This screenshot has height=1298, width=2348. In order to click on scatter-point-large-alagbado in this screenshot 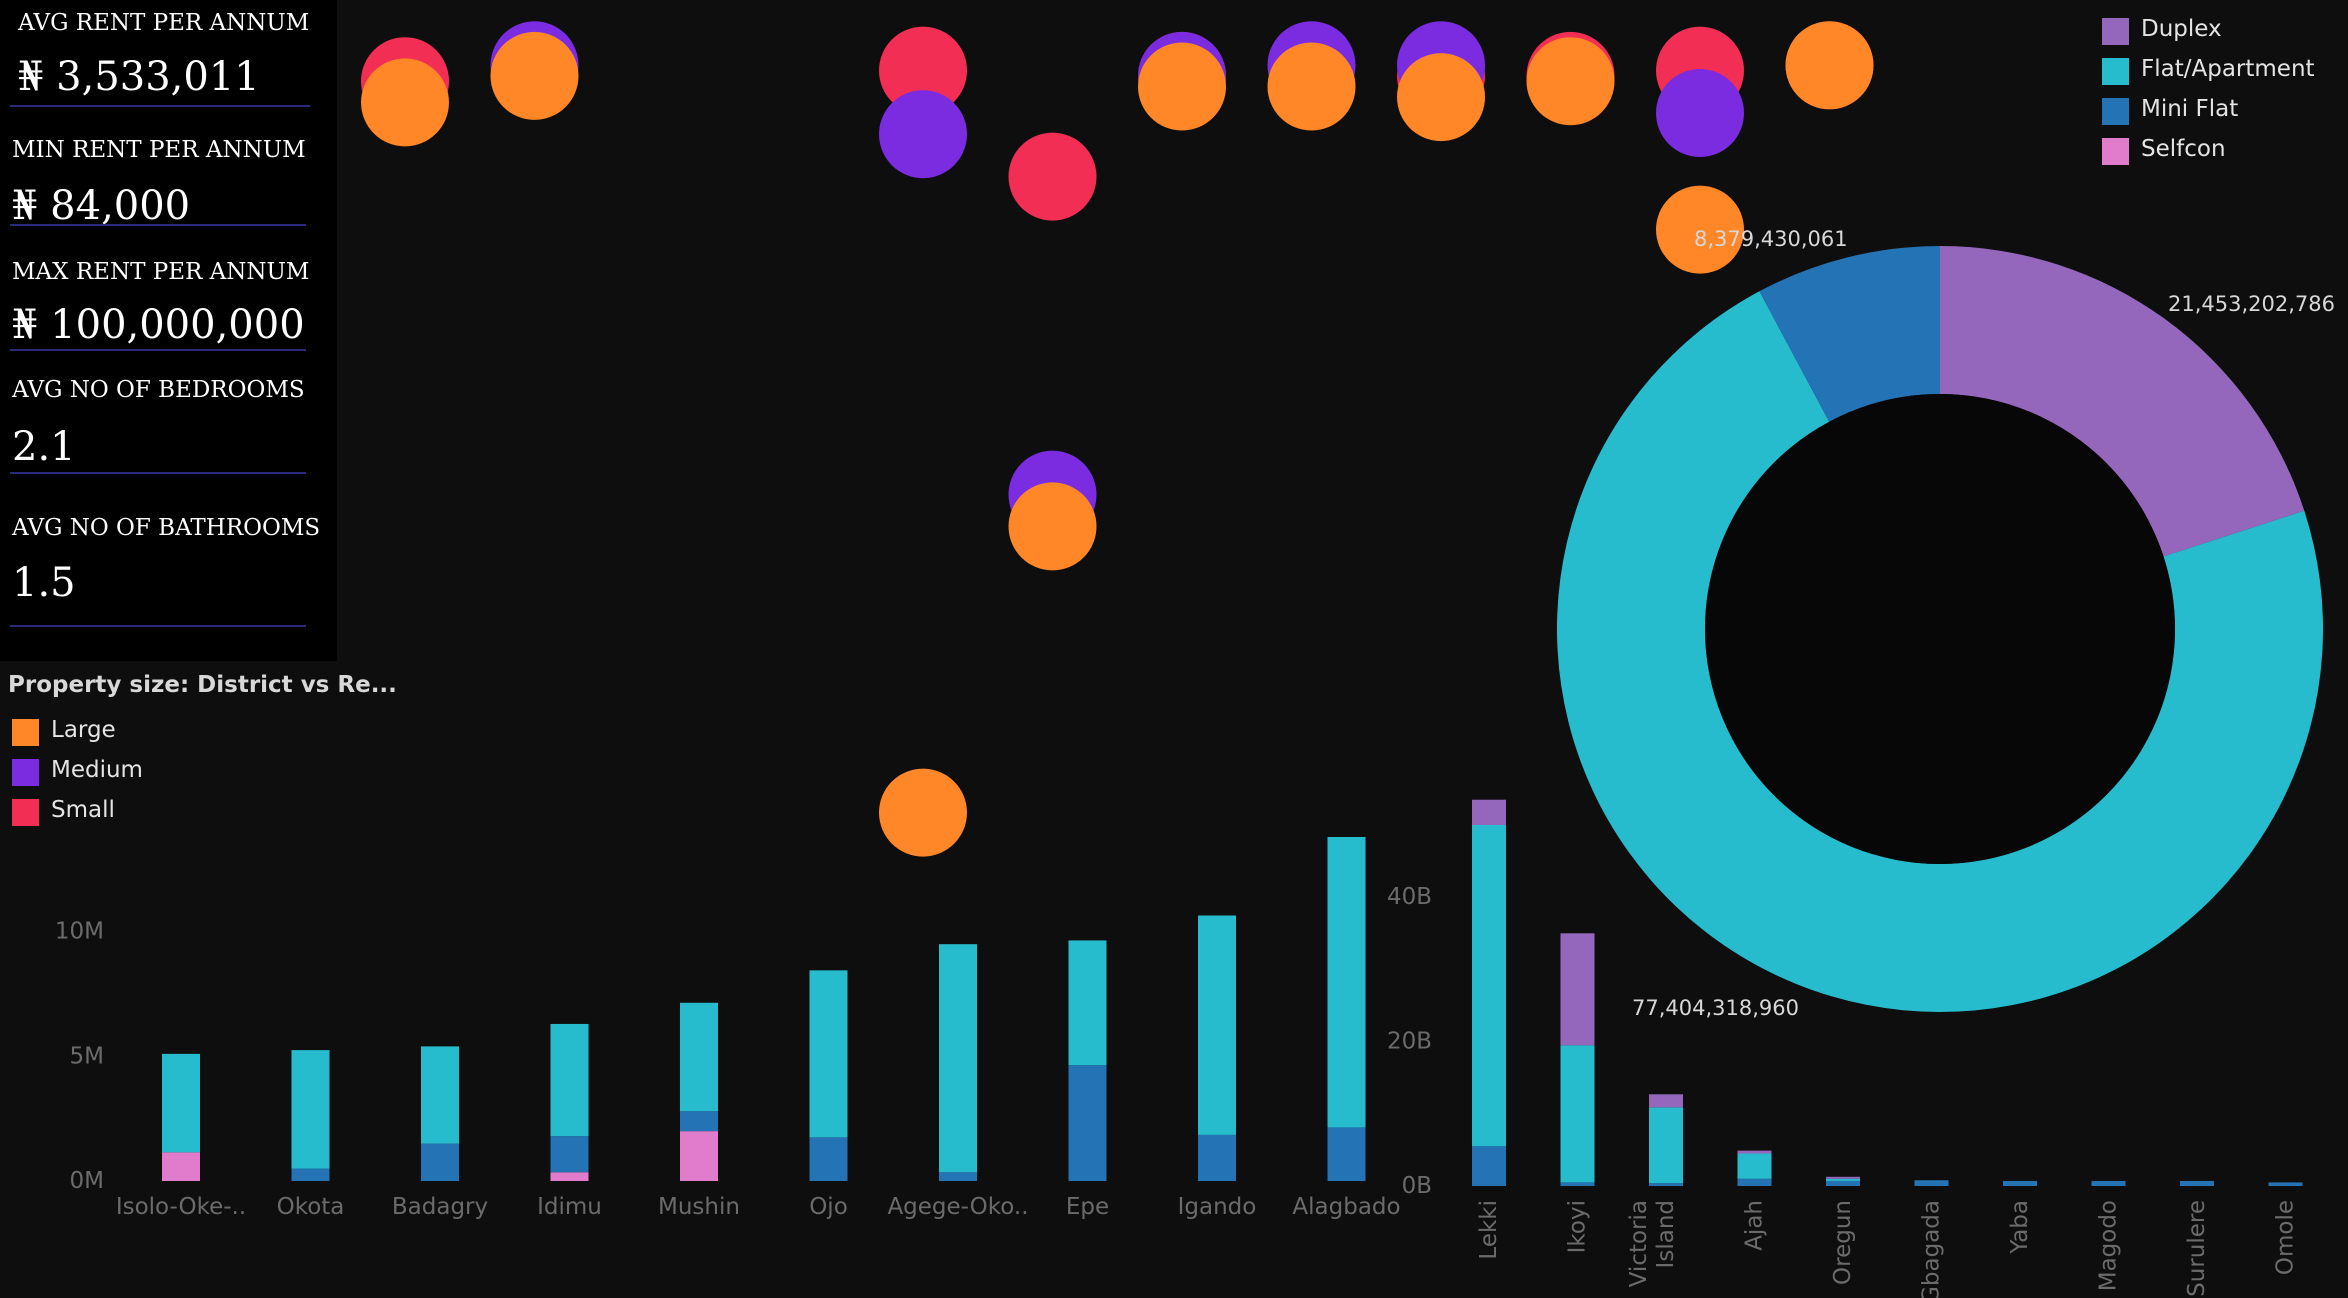, I will do `click(1570, 81)`.